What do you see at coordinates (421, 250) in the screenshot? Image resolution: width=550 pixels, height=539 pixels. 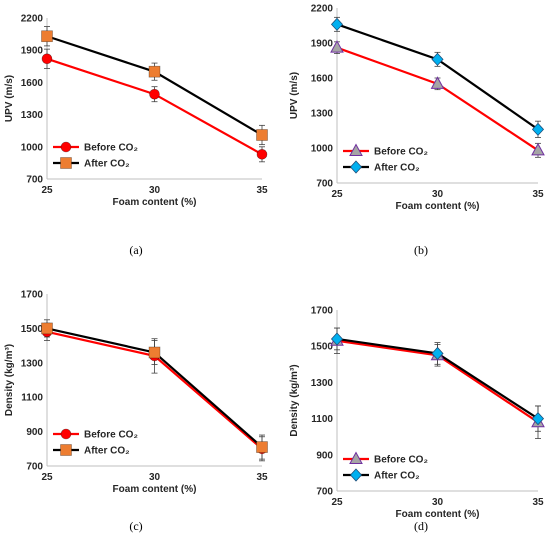 I see `panel-caption: (b)` at bounding box center [421, 250].